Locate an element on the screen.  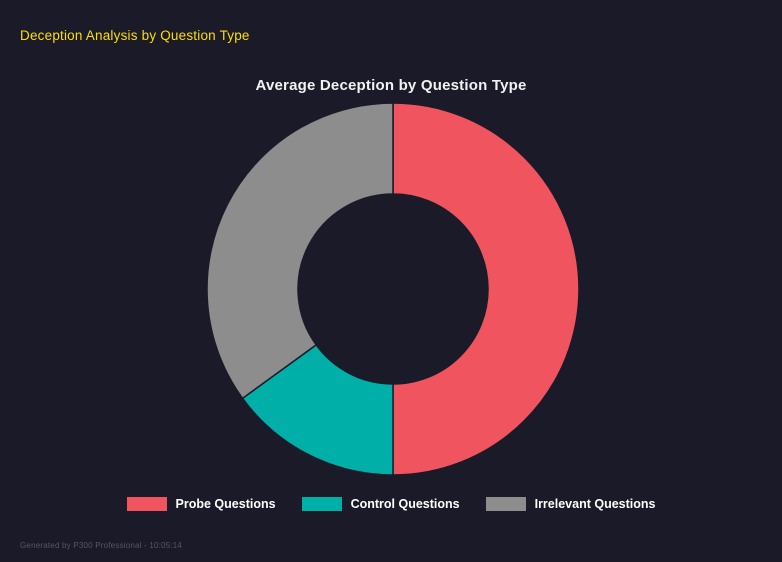
legend-item-probe-questions: Probe Questions is located at coordinates (201, 504).